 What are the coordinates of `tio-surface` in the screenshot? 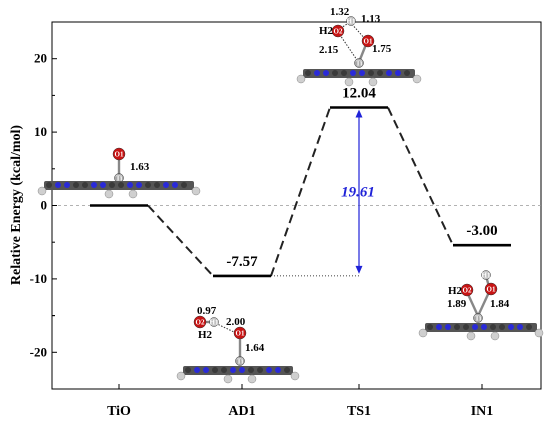 It's located at (119, 190).